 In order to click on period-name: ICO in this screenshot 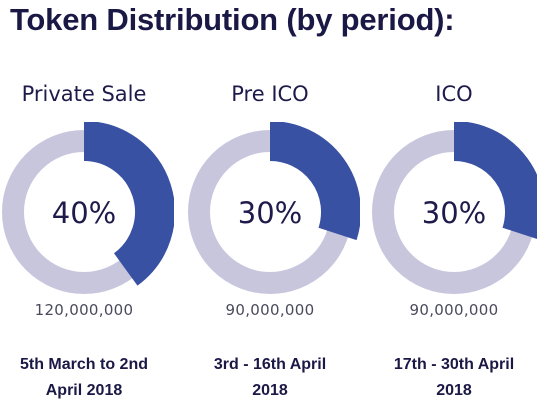, I will do `click(454, 94)`.